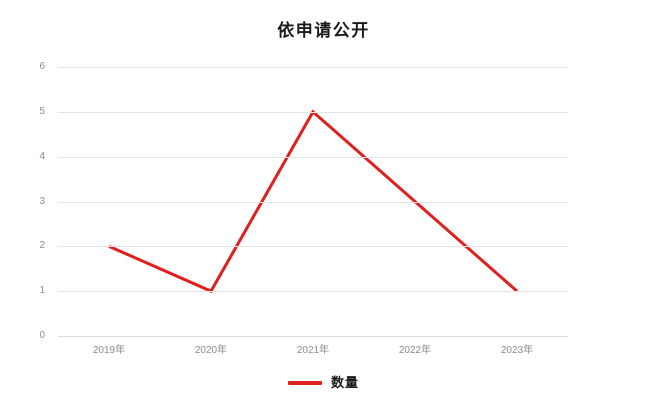 This screenshot has height=404, width=647. I want to click on x-tick-label: 2023年, so click(517, 350).